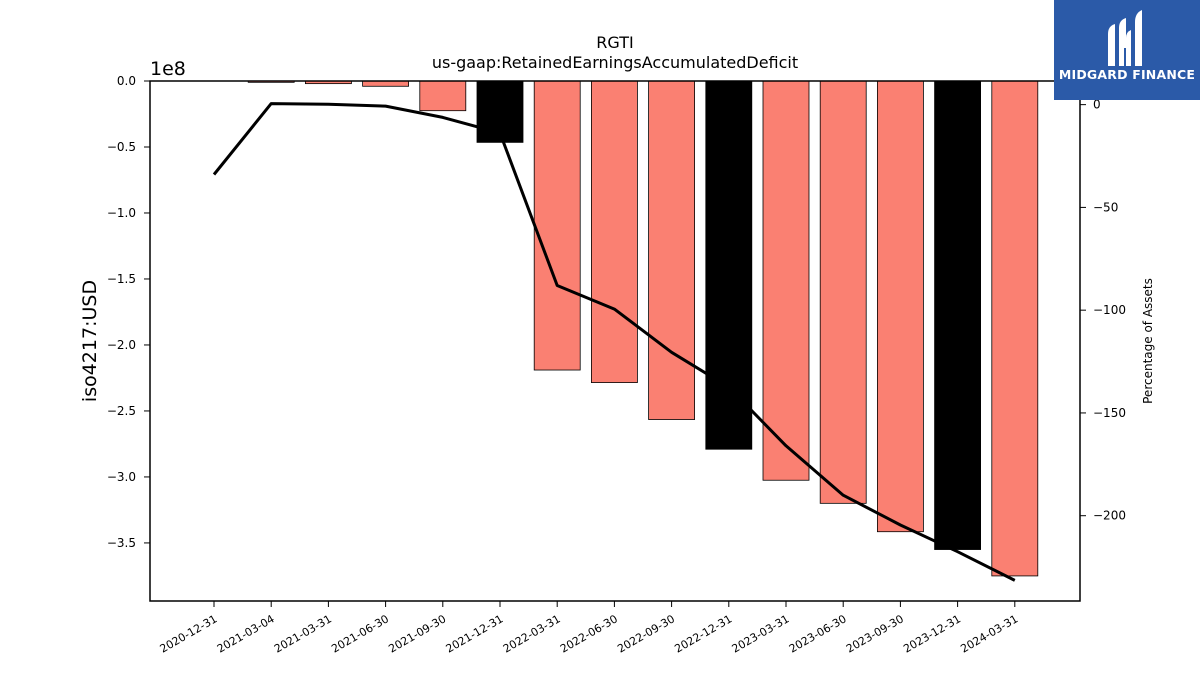 The image size is (1200, 675). Describe the element at coordinates (614, 42) in the screenshot. I see `chart-title: RGTI` at that location.